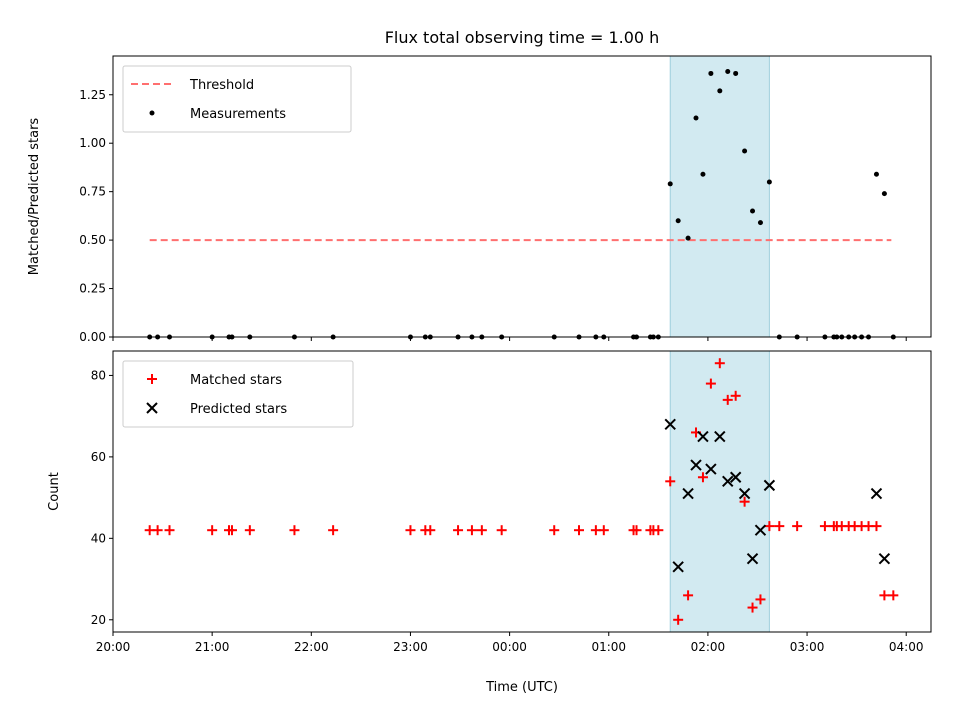 The height and width of the screenshot is (720, 960). I want to click on x-tick-label: 23:00, so click(410, 647).